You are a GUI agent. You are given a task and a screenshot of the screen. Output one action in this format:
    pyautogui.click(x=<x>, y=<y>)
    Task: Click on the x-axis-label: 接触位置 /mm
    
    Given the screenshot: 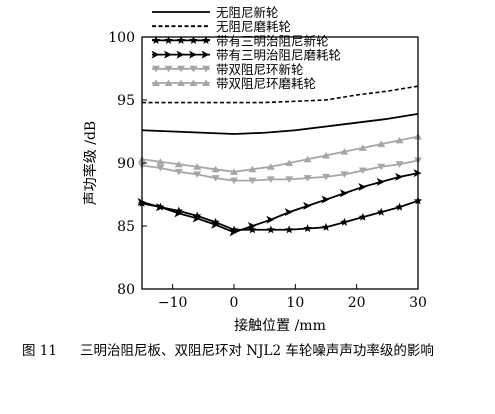 What is the action you would take?
    pyautogui.click(x=280, y=325)
    